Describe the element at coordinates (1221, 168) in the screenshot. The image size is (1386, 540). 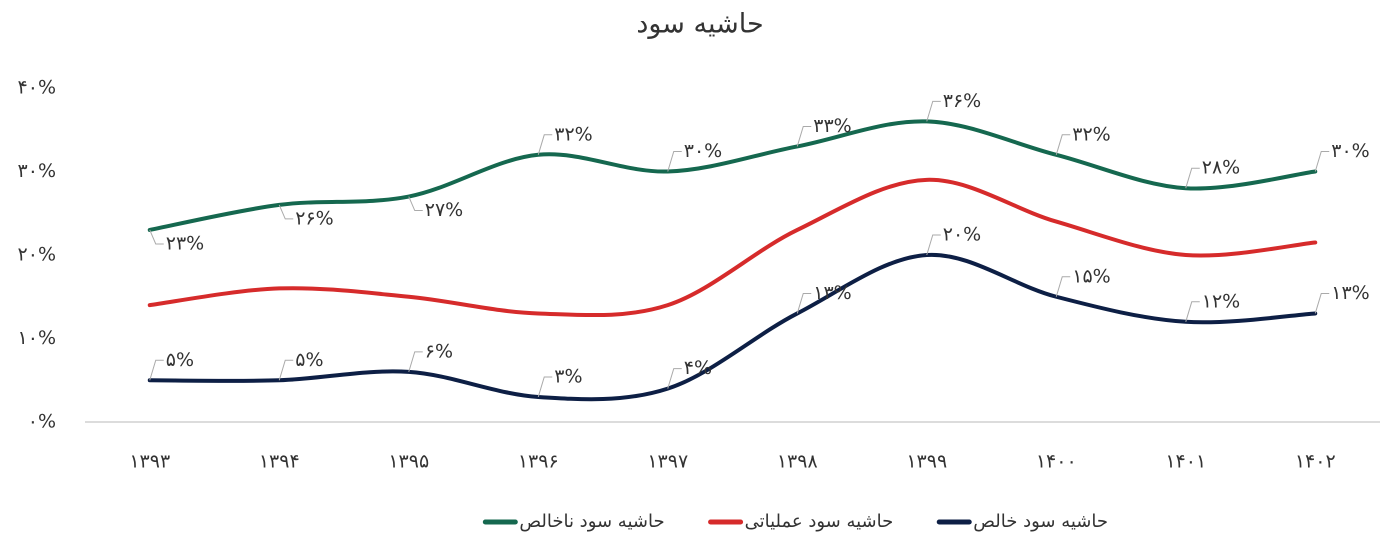
I see `data-label: ۲۸%` at that location.